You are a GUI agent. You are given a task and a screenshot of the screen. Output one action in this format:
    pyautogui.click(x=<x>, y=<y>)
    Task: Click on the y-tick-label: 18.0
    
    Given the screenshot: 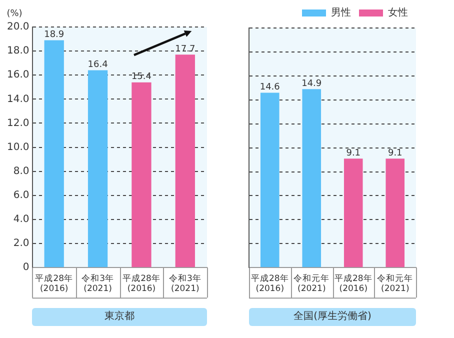 What is the action you would take?
    pyautogui.click(x=18, y=51)
    